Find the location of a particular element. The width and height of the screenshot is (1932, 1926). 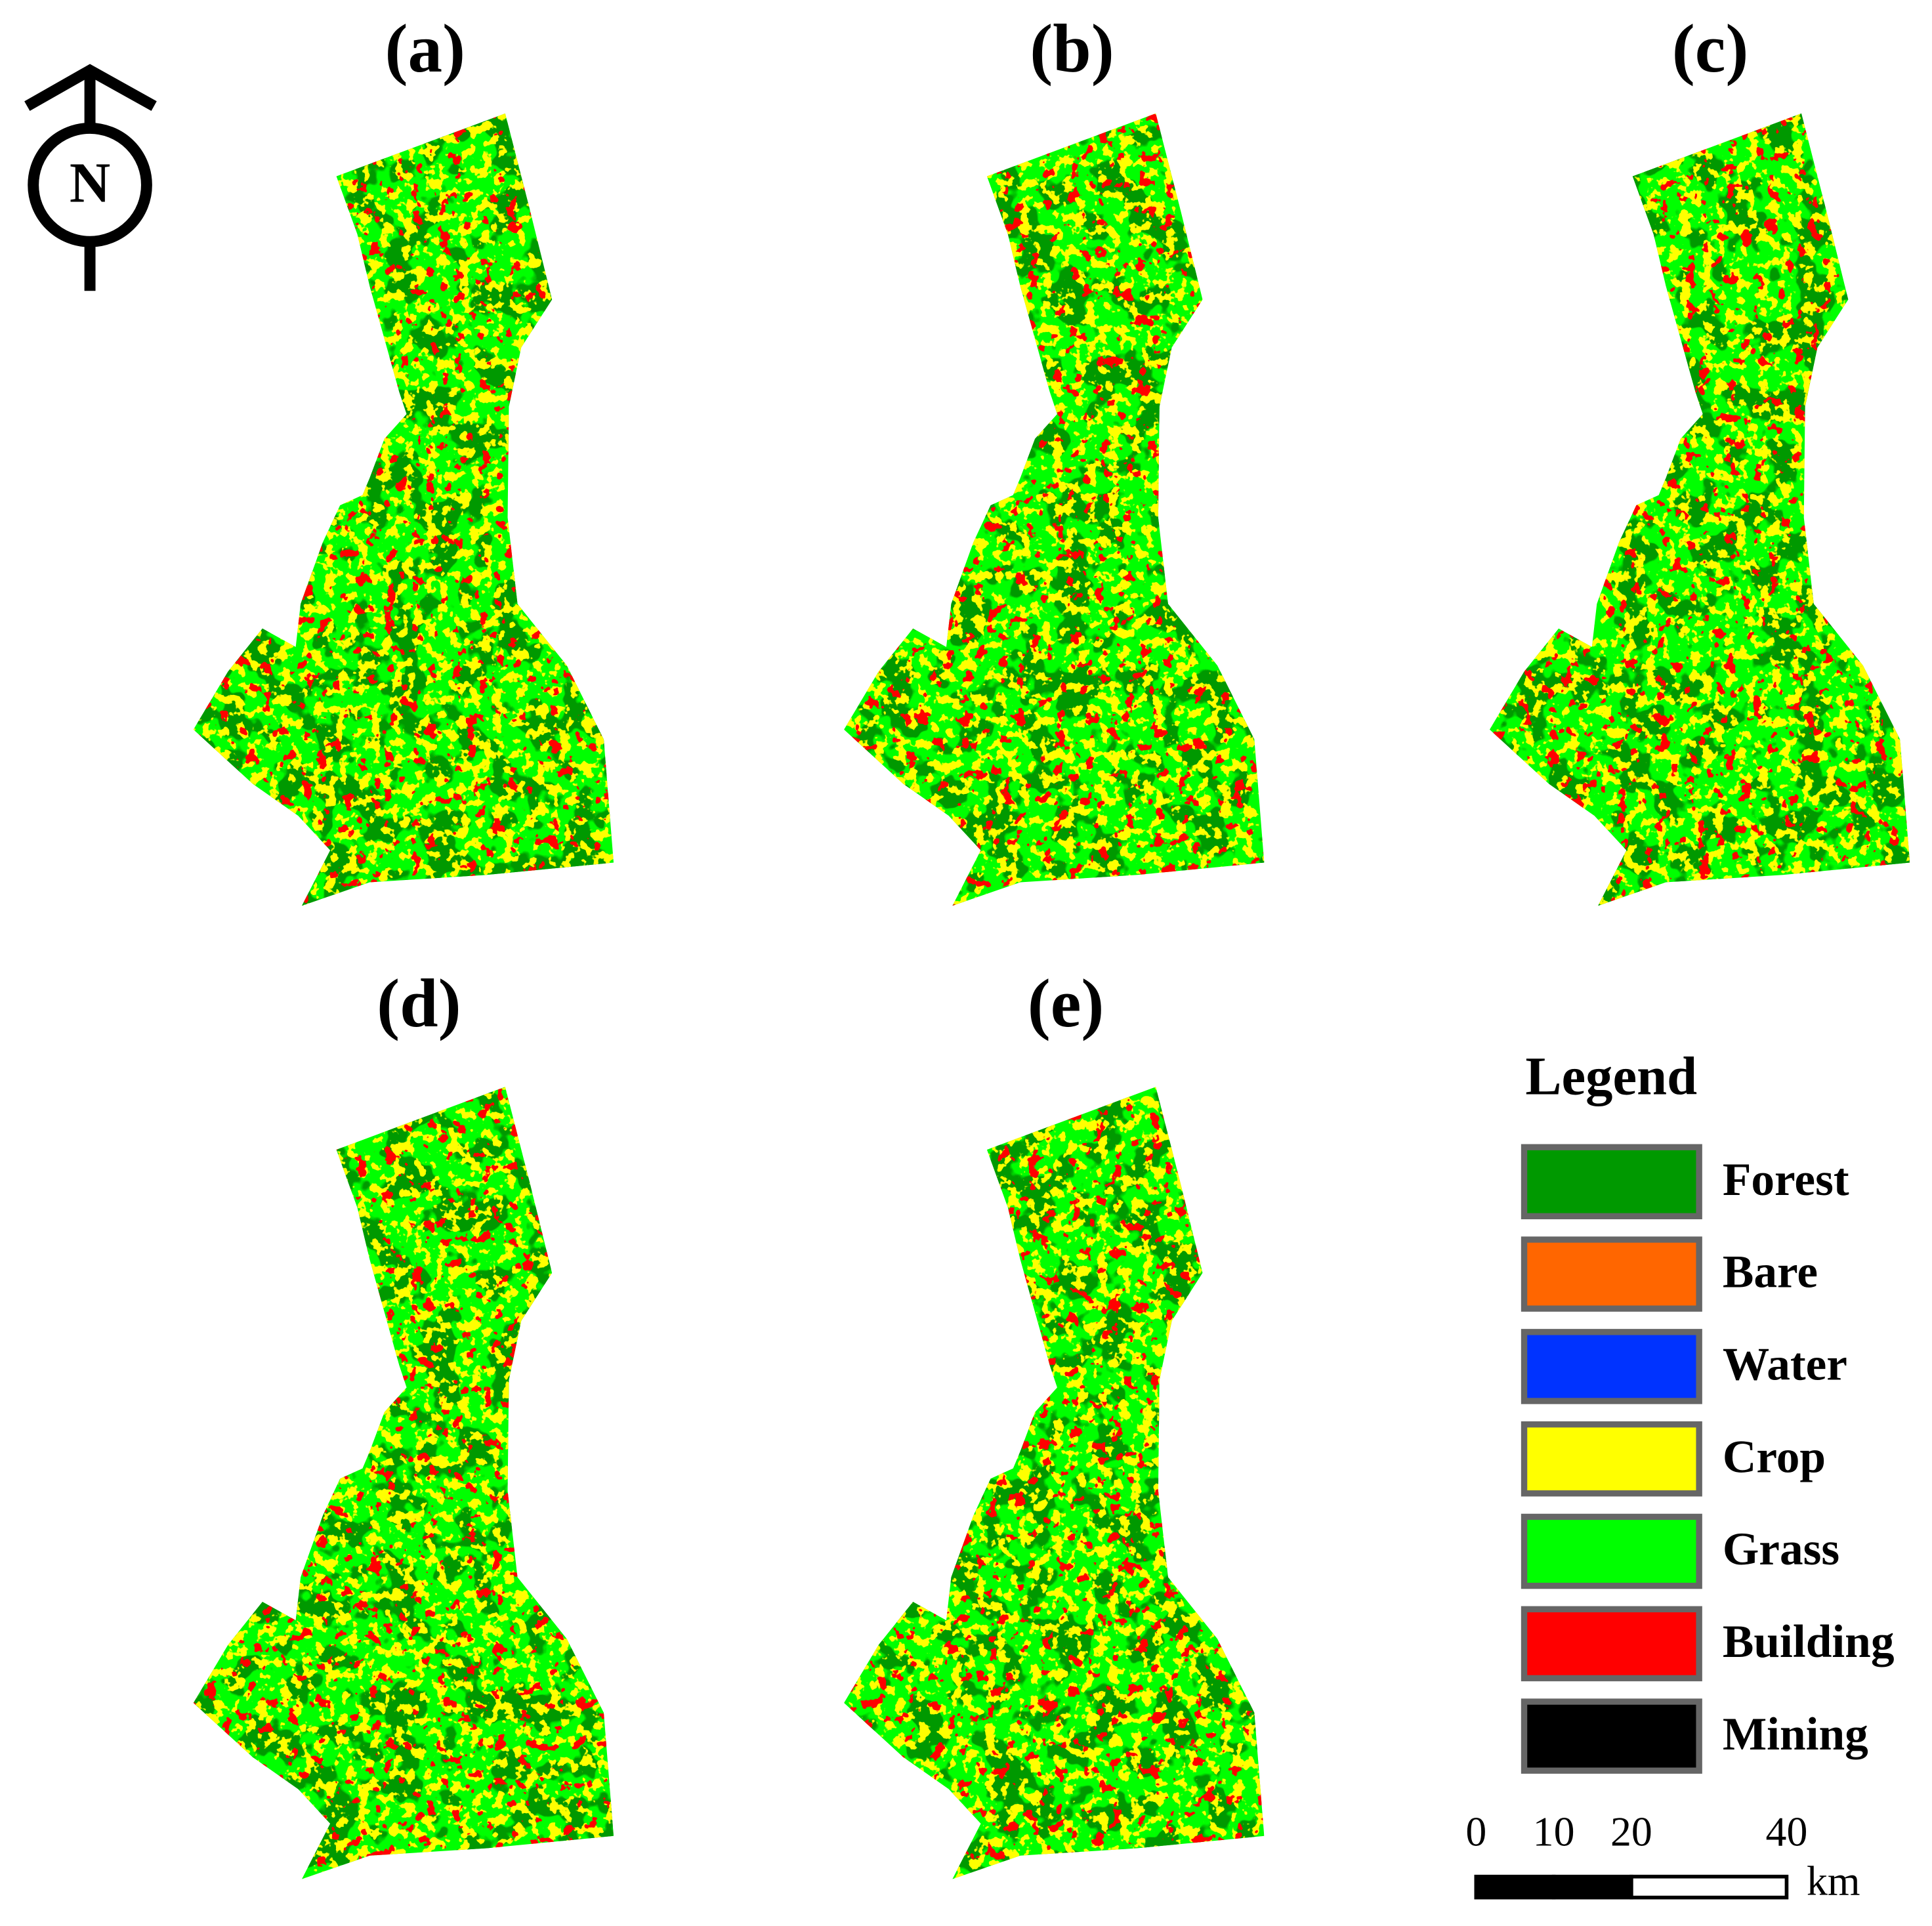

north-label: N is located at coordinates (90, 182).